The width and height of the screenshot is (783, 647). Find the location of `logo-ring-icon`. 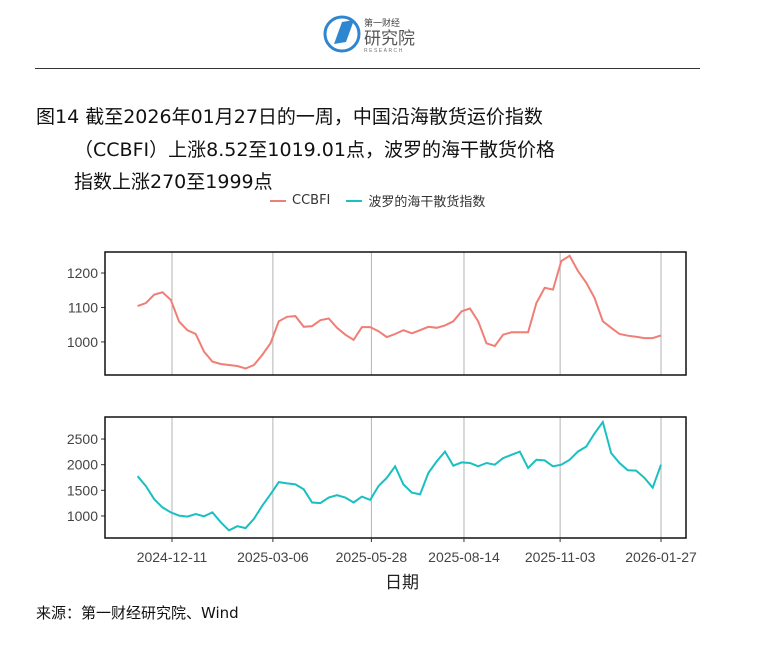

logo-ring-icon is located at coordinates (342, 34).